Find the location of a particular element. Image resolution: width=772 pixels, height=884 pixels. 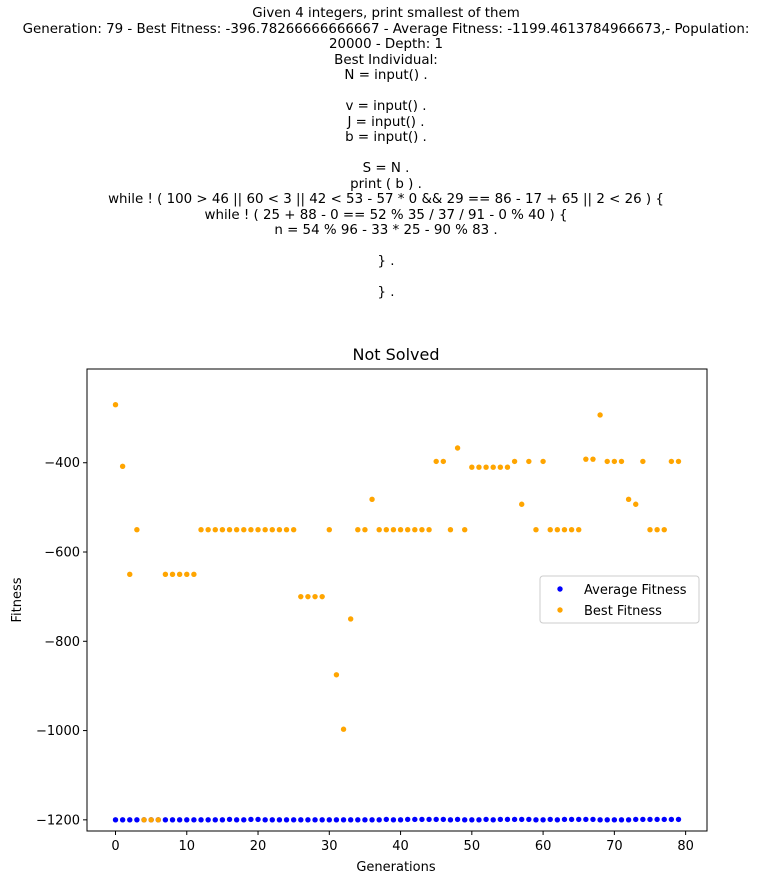

y-axis: −1200 −1000 −800 −600 −400 is located at coordinates (61, 642).